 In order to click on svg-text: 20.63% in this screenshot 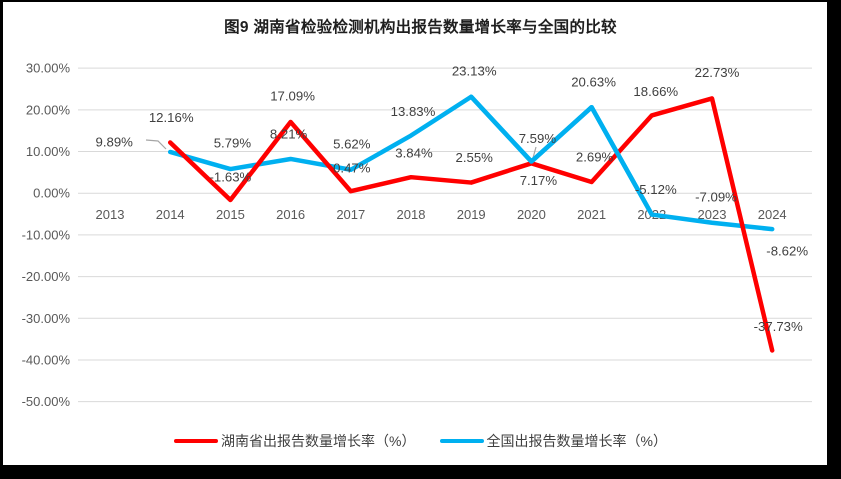, I will do `click(593, 82)`.